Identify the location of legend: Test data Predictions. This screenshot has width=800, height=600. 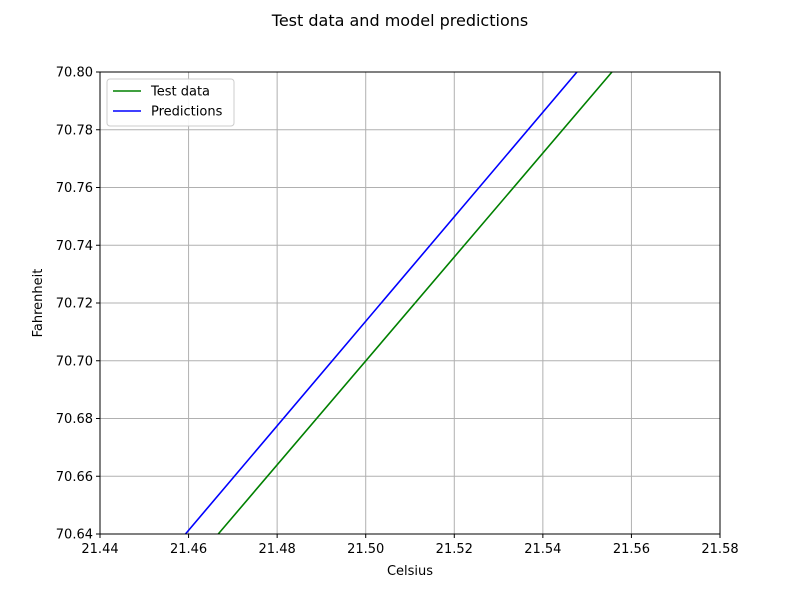
(170, 102).